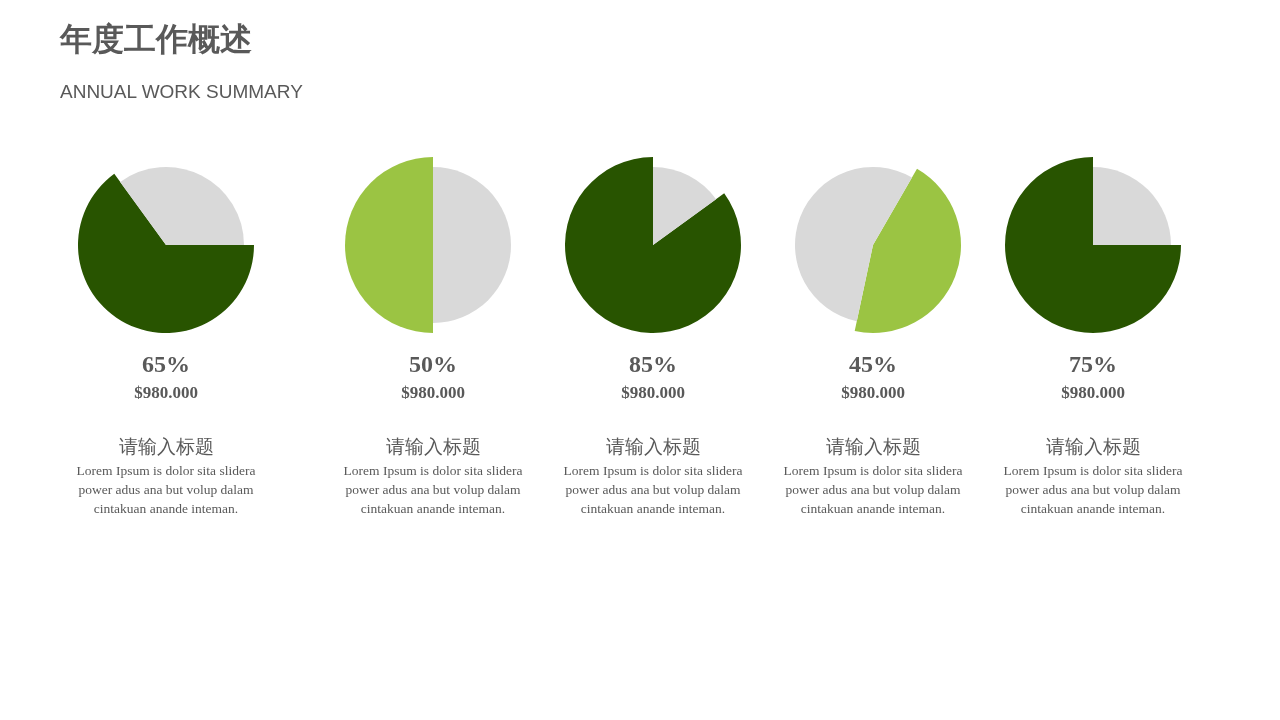 The width and height of the screenshot is (1280, 720). What do you see at coordinates (653, 364) in the screenshot?
I see `data-label: 85%` at bounding box center [653, 364].